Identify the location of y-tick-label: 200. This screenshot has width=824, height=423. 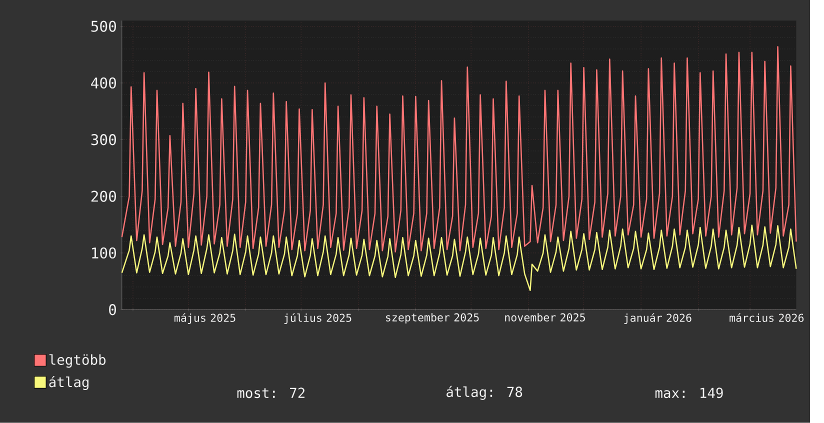
(103, 196).